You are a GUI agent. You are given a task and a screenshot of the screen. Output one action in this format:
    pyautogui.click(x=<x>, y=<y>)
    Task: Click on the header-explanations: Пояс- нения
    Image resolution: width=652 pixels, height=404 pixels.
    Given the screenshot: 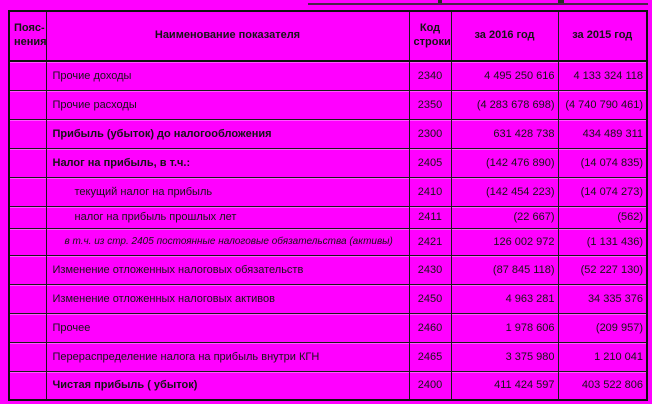 What is the action you would take?
    pyautogui.click(x=27, y=36)
    